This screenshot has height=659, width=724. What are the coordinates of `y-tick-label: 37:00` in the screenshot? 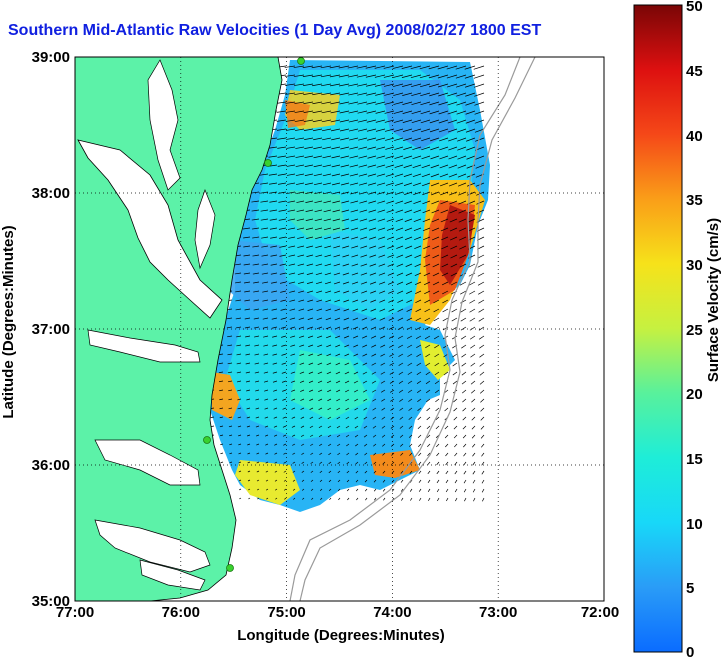 It's located at (51, 329).